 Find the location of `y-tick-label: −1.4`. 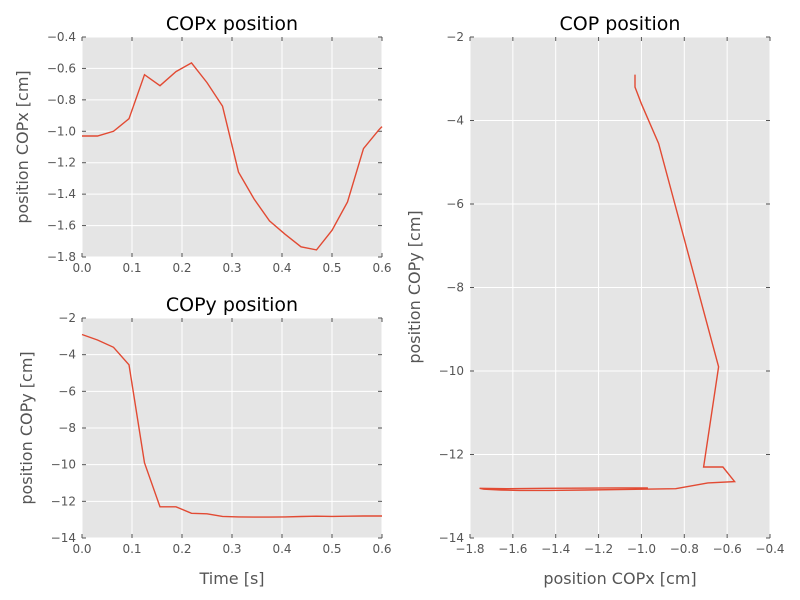

y-tick-label: −1.4 is located at coordinates (61, 194).